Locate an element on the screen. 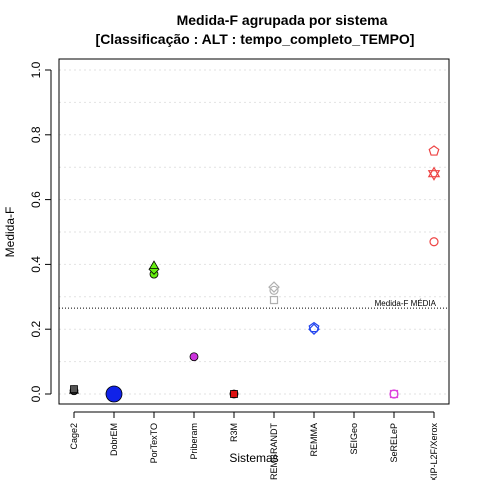 This screenshot has width=480, height=480. y-axis: 0.0 0.2 0.4 0.6 0.8 1.0 is located at coordinates (40, 231).